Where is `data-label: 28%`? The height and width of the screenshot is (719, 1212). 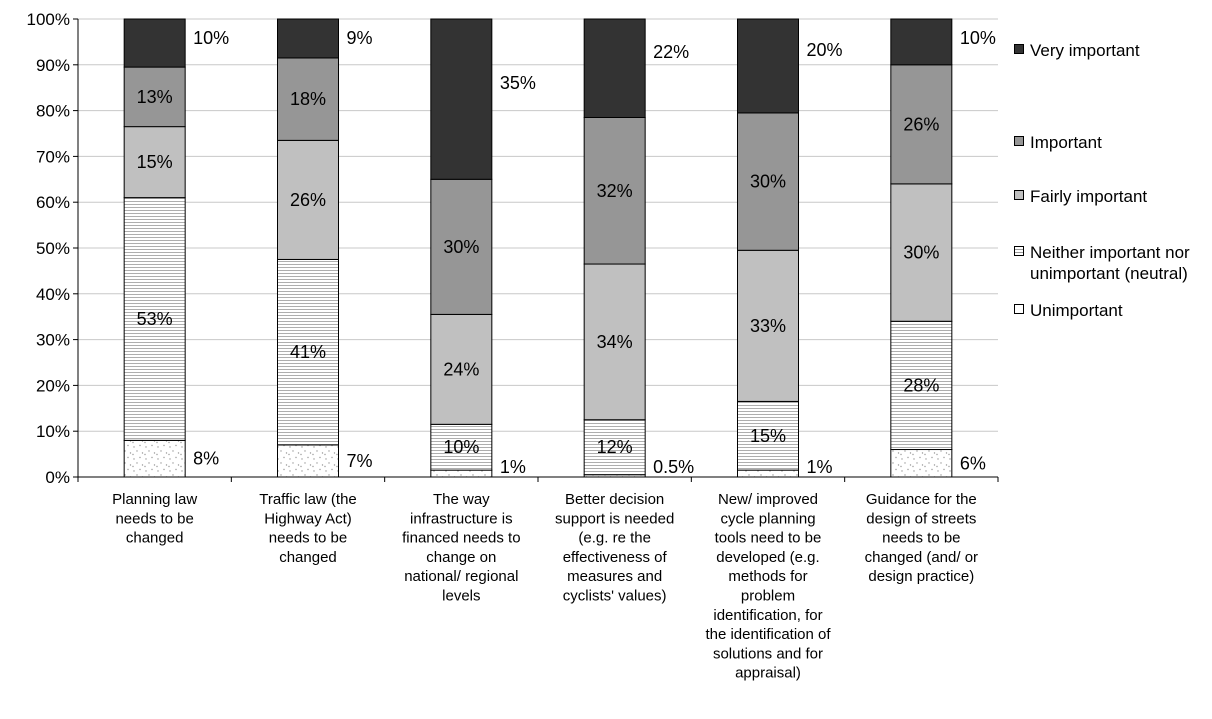 data-label: 28% is located at coordinates (921, 385).